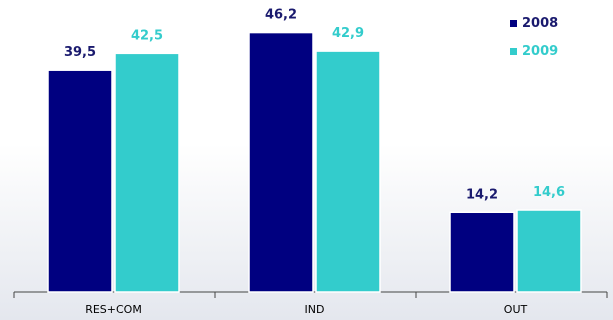 Image resolution: width=613 pixels, height=320 pixels. I want to click on bar-2008-out, so click(482, 252).